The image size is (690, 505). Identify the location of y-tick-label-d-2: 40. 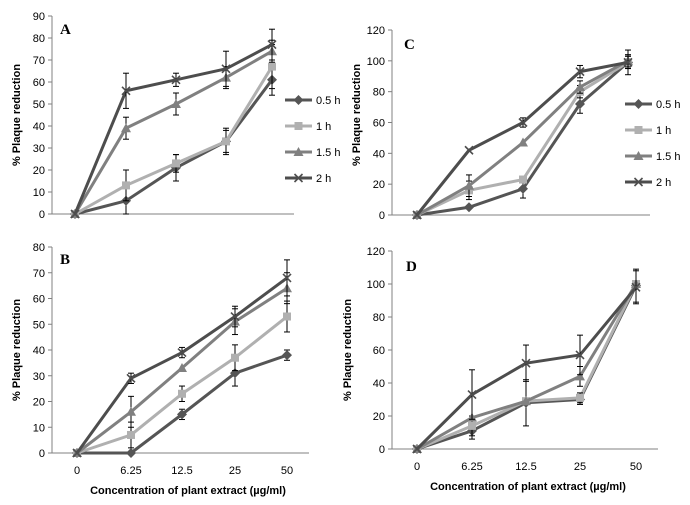
(379, 384).